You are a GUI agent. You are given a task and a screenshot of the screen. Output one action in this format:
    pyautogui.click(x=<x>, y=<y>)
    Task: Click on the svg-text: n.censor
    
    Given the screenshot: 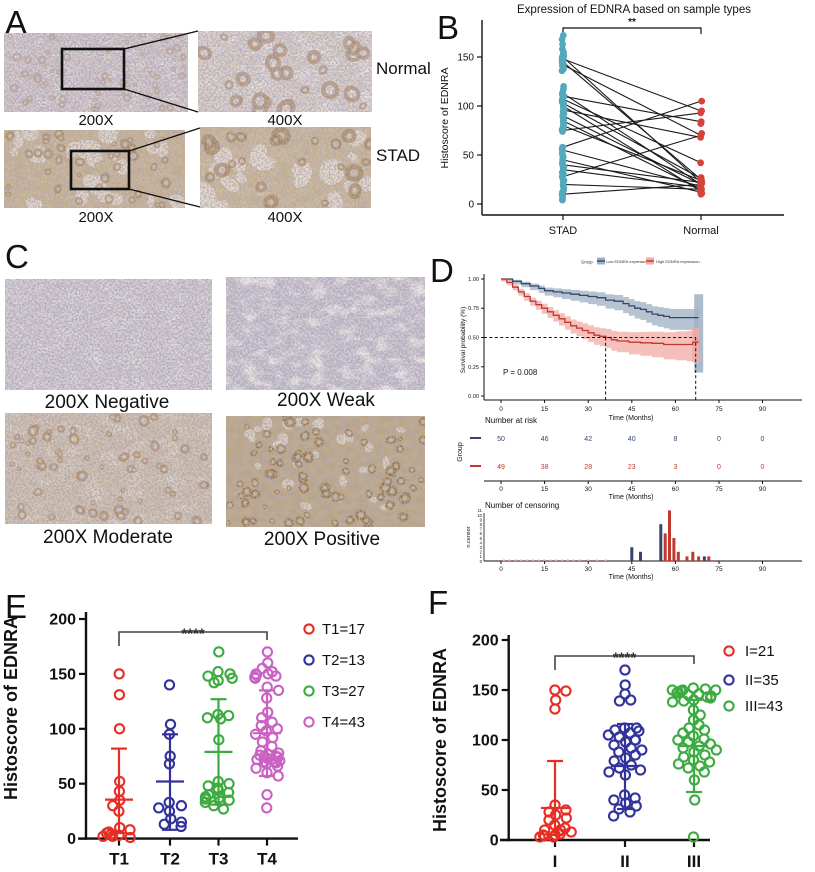 What is the action you would take?
    pyautogui.click(x=469, y=536)
    